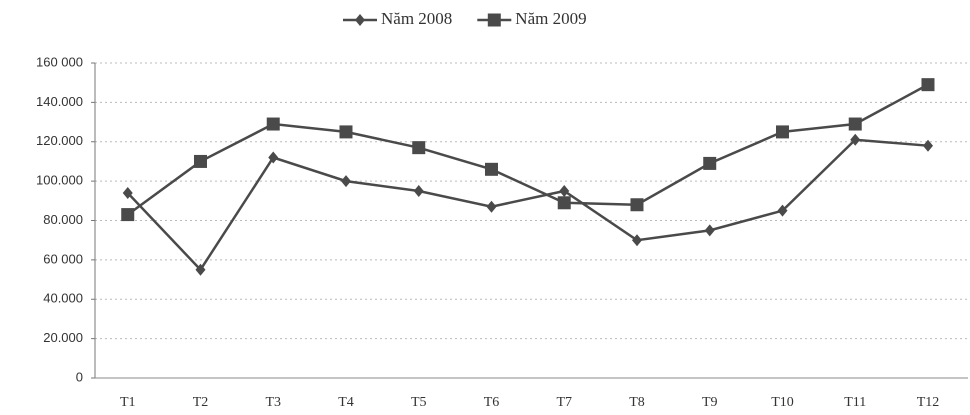 The height and width of the screenshot is (415, 970). What do you see at coordinates (59, 101) in the screenshot?
I see `y-tick-label: 140.000` at bounding box center [59, 101].